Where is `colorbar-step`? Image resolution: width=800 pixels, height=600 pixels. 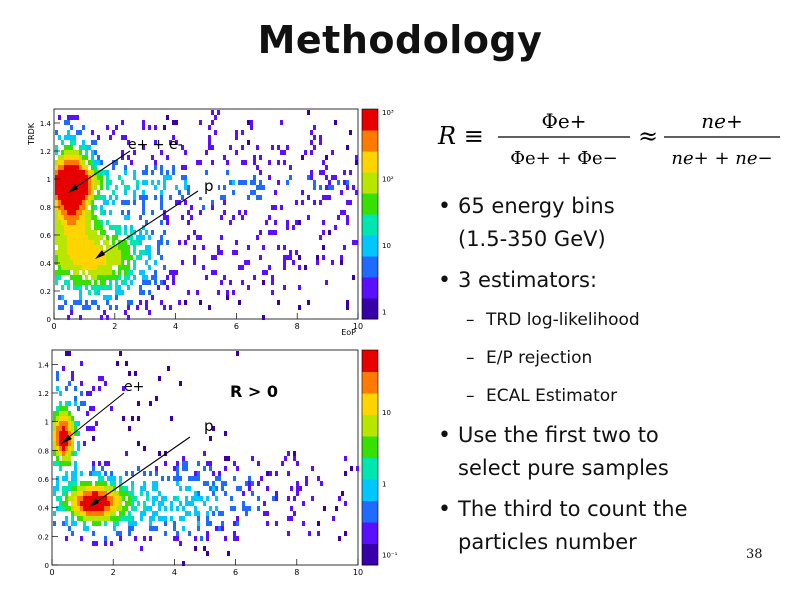
colorbar-step is located at coordinates (370, 288).